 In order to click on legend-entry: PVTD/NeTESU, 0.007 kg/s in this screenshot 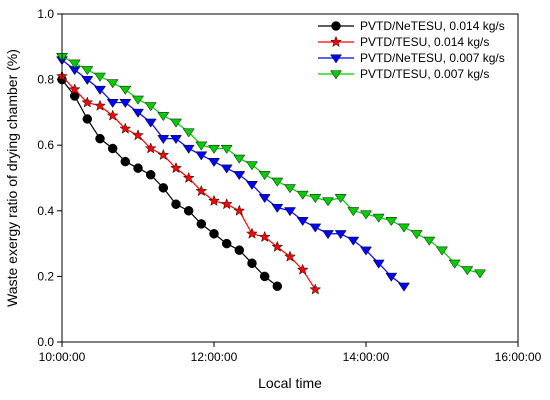, I will do `click(411, 58)`.